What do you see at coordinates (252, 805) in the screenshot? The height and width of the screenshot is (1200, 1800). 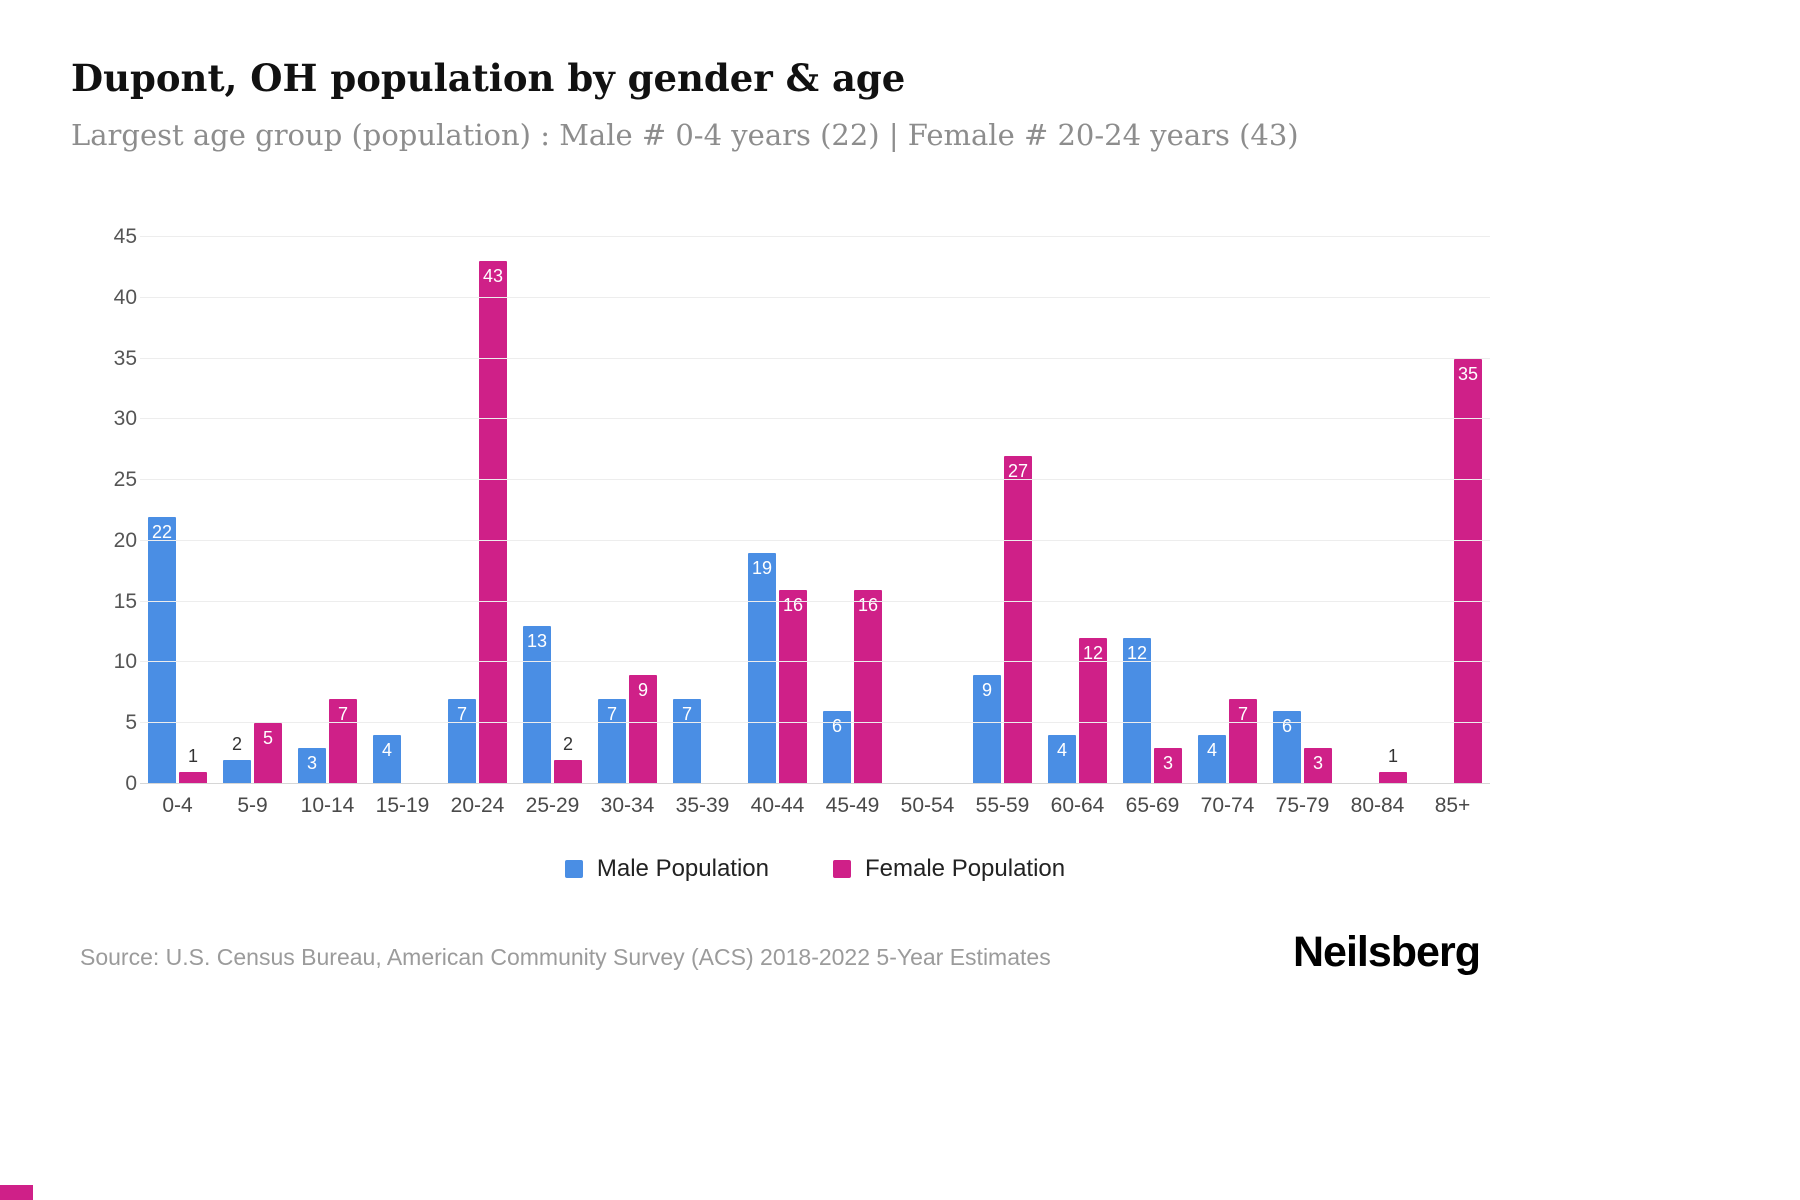 I see `x-tick-label: 5-9` at bounding box center [252, 805].